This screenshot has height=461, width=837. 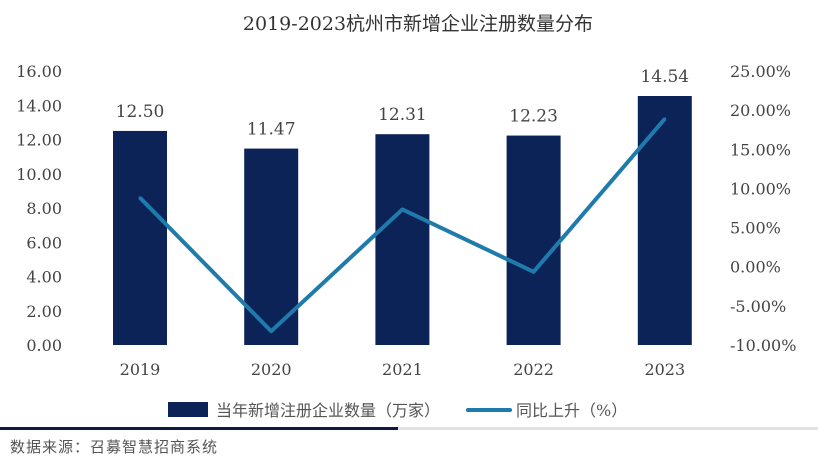 What do you see at coordinates (758, 306) in the screenshot?
I see `right-tick-label: -5.00%` at bounding box center [758, 306].